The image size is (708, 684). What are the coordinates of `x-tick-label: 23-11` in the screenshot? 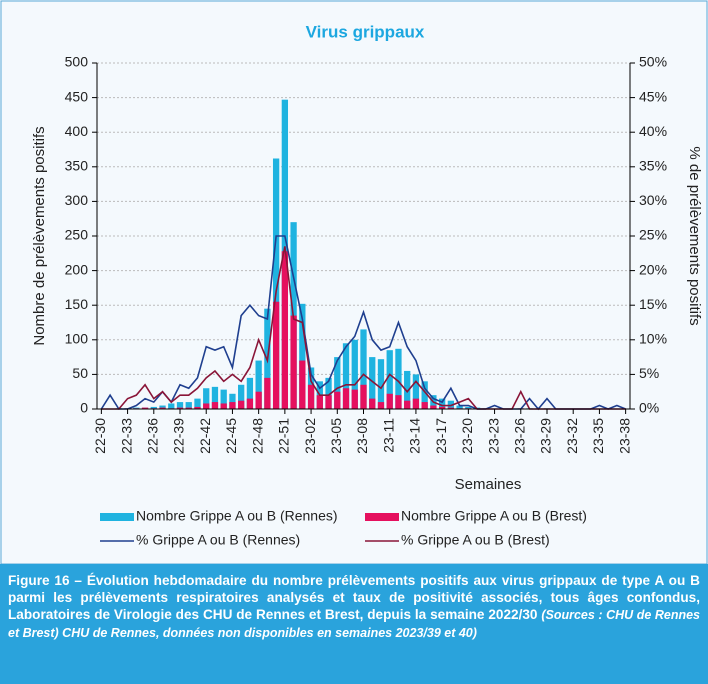 It's located at (388, 435).